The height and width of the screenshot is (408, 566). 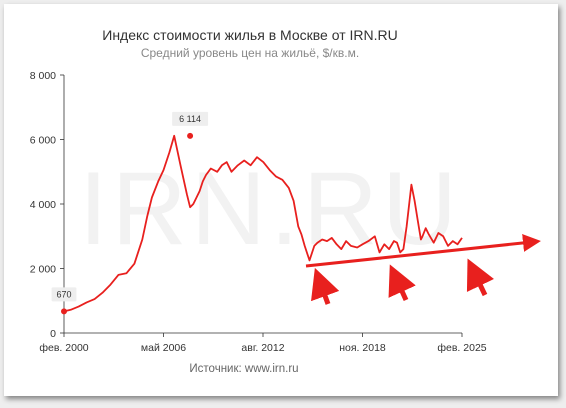 I want to click on data-label: 670, so click(x=63, y=294).